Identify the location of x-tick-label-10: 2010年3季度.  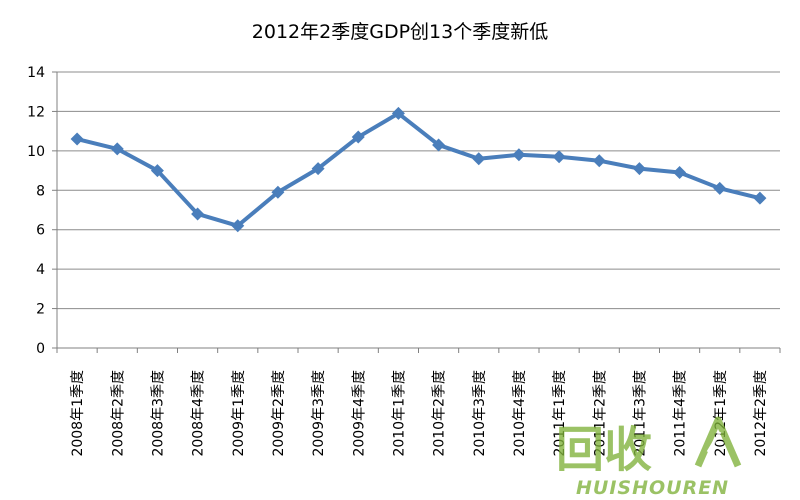
(480, 413).